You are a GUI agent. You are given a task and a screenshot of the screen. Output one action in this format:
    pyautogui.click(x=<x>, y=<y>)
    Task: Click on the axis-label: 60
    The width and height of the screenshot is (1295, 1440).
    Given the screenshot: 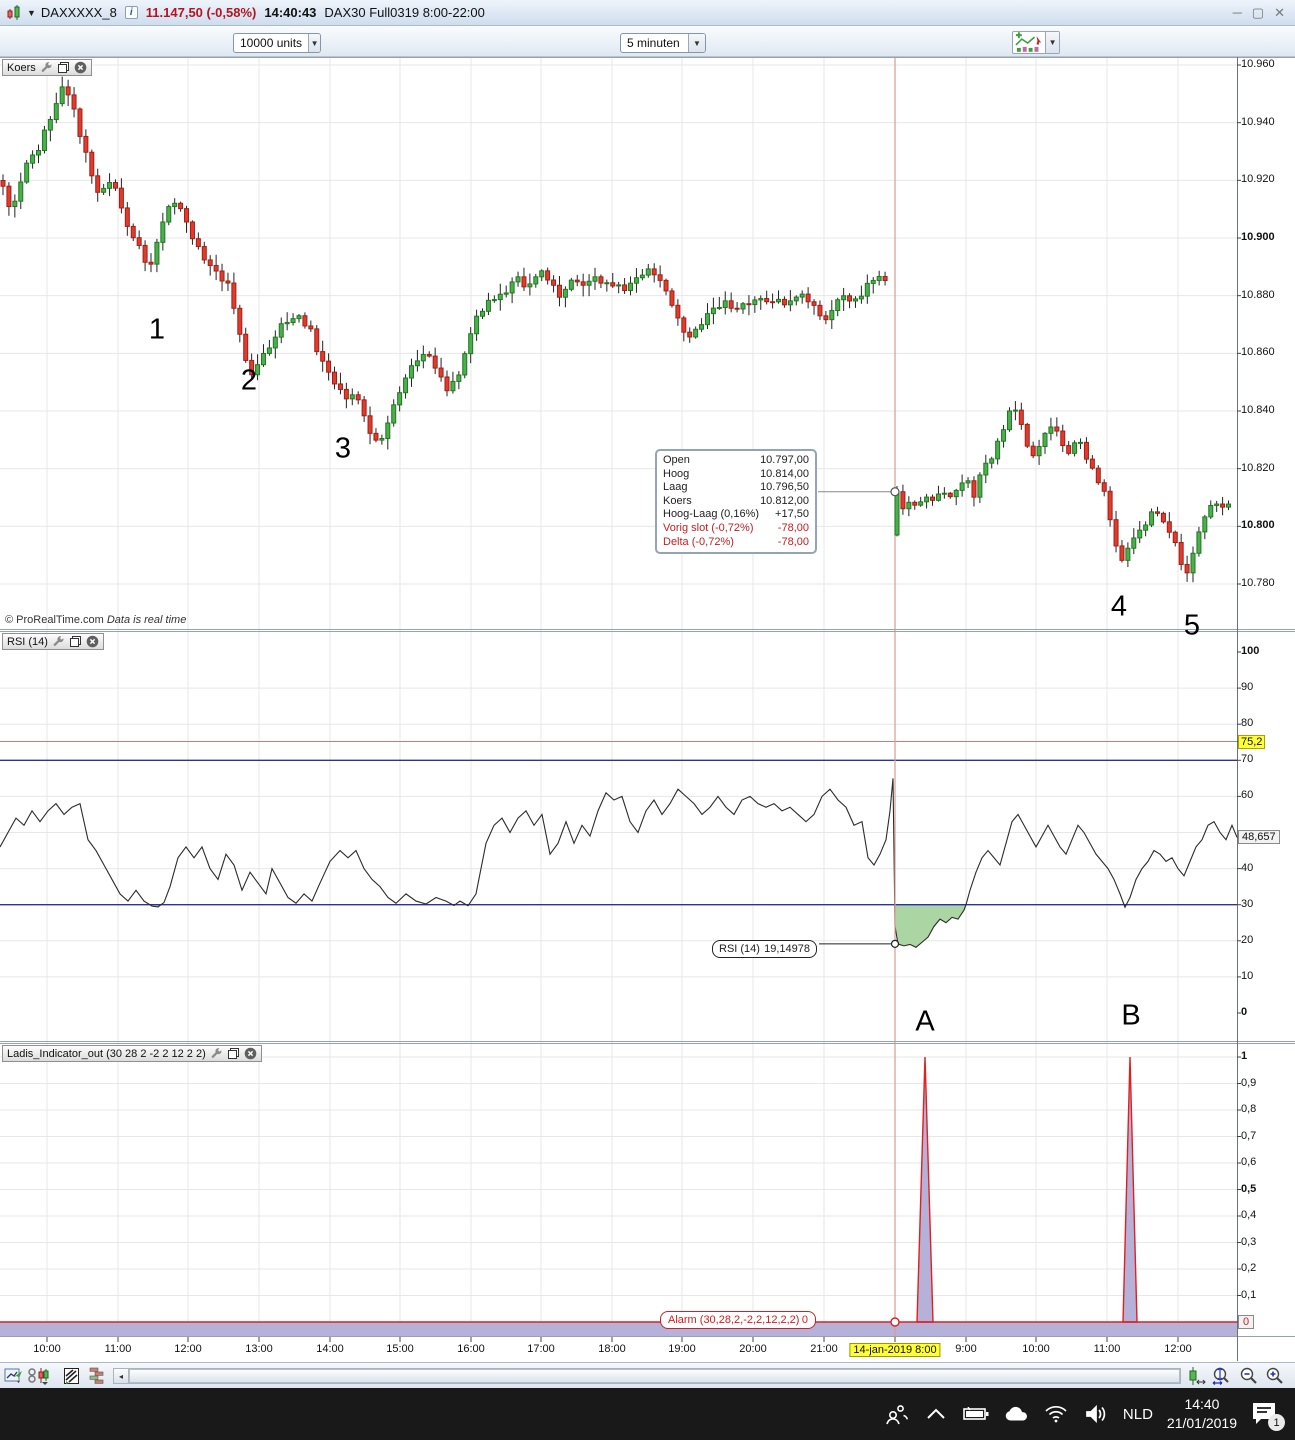 What is the action you would take?
    pyautogui.click(x=1247, y=795)
    